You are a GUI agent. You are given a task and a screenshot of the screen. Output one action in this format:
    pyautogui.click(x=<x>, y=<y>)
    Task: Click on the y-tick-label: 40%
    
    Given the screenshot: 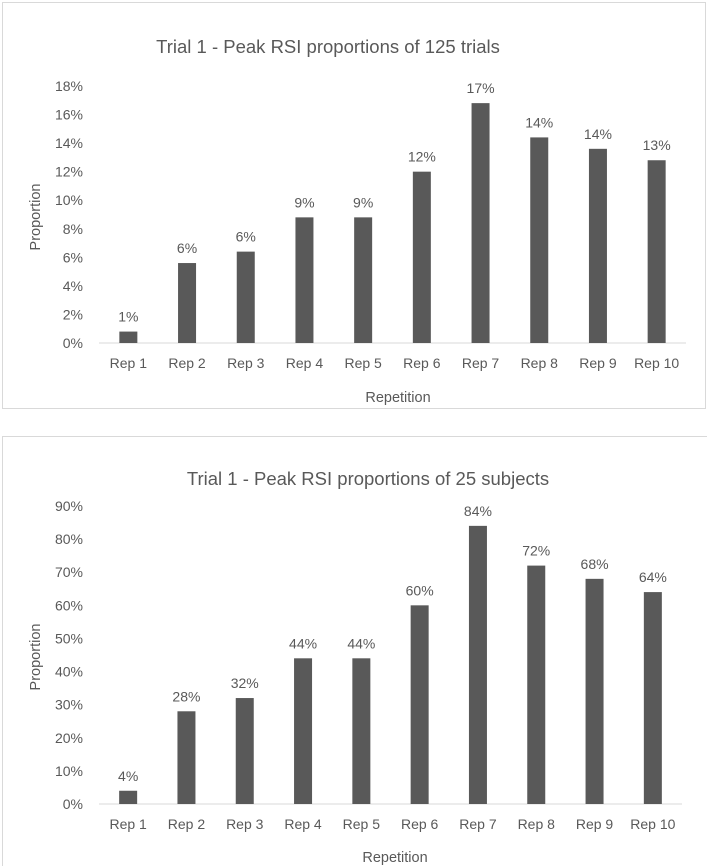 What is the action you would take?
    pyautogui.click(x=69, y=672)
    